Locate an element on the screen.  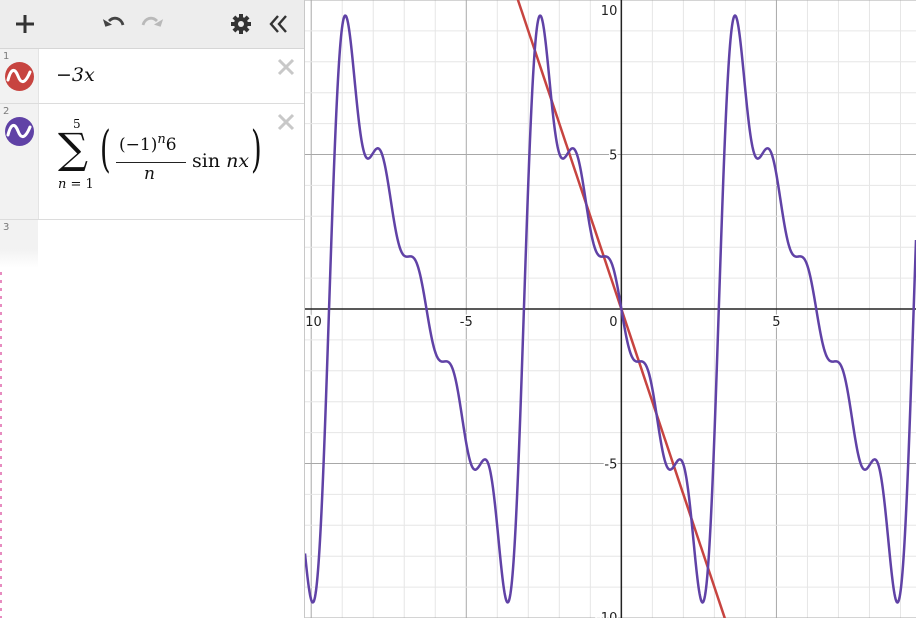
sum-upper-bound: 5 is located at coordinates (77, 124).